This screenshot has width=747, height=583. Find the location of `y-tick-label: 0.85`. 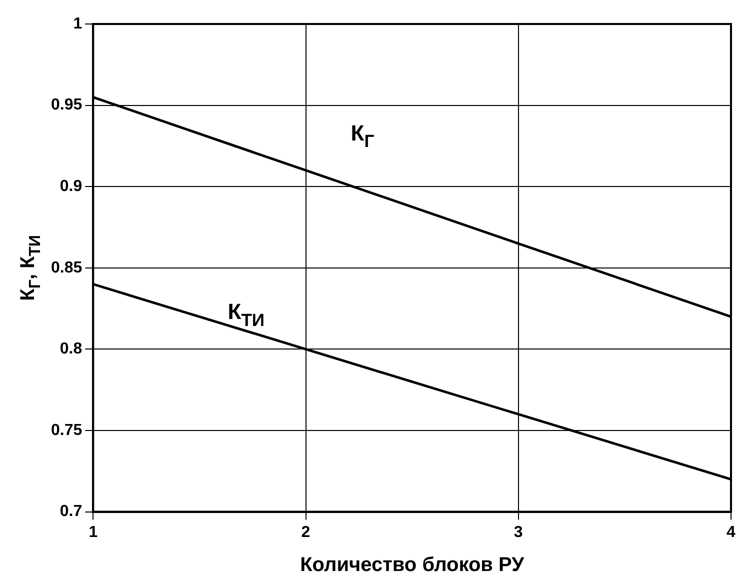

y-tick-label: 0.85 is located at coordinates (66, 267).